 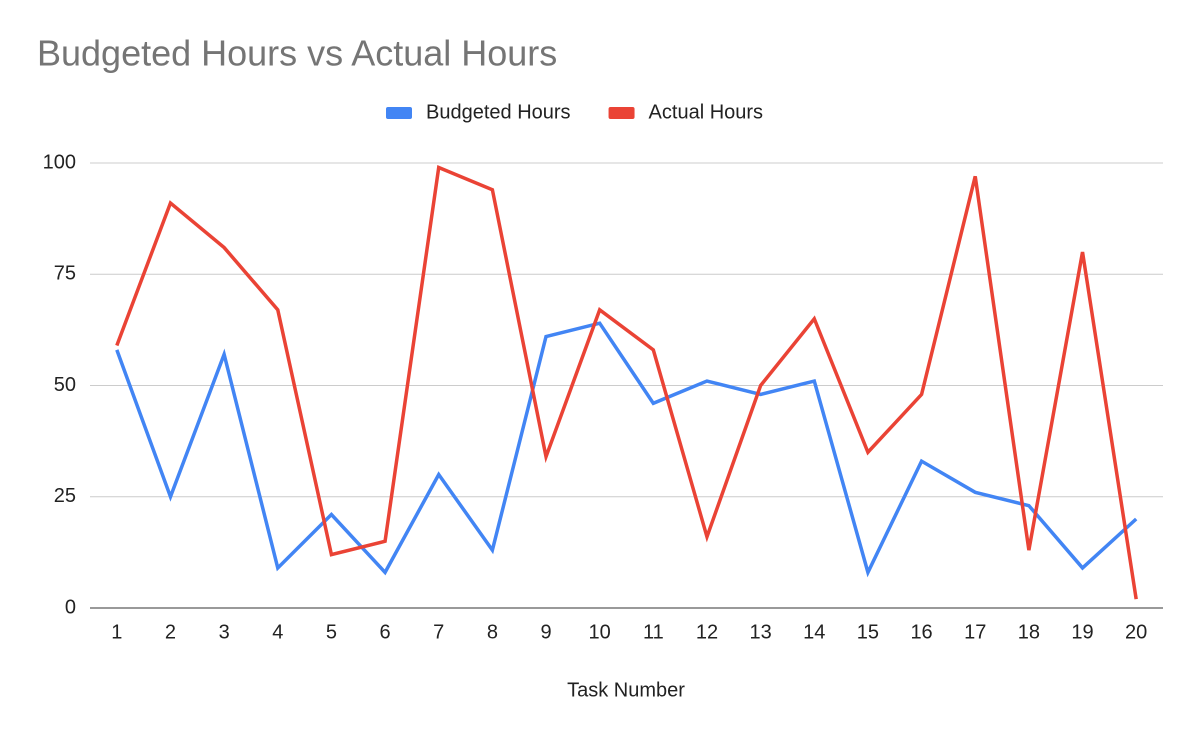 What do you see at coordinates (626, 690) in the screenshot?
I see `x-axis-label: Task Number` at bounding box center [626, 690].